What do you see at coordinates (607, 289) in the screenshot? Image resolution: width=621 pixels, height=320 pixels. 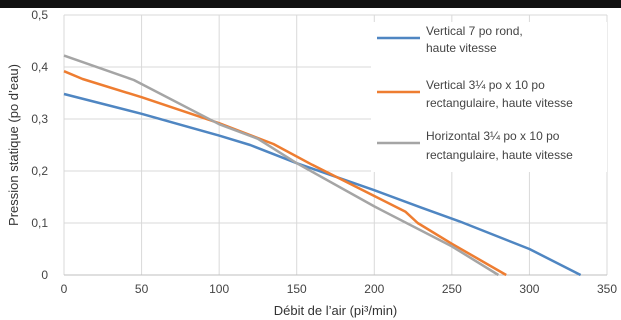 I see `x-tick-label: 350` at bounding box center [607, 289].